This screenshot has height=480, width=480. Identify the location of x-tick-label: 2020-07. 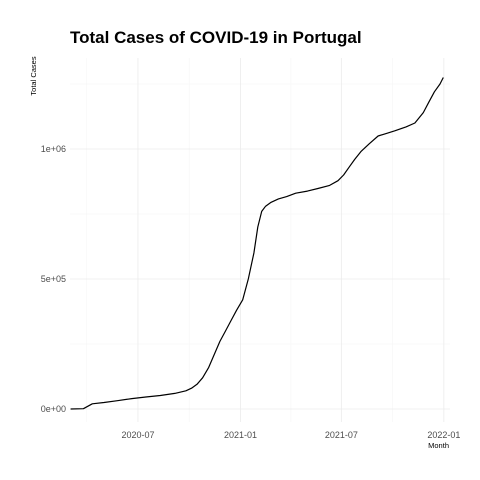
(137, 435).